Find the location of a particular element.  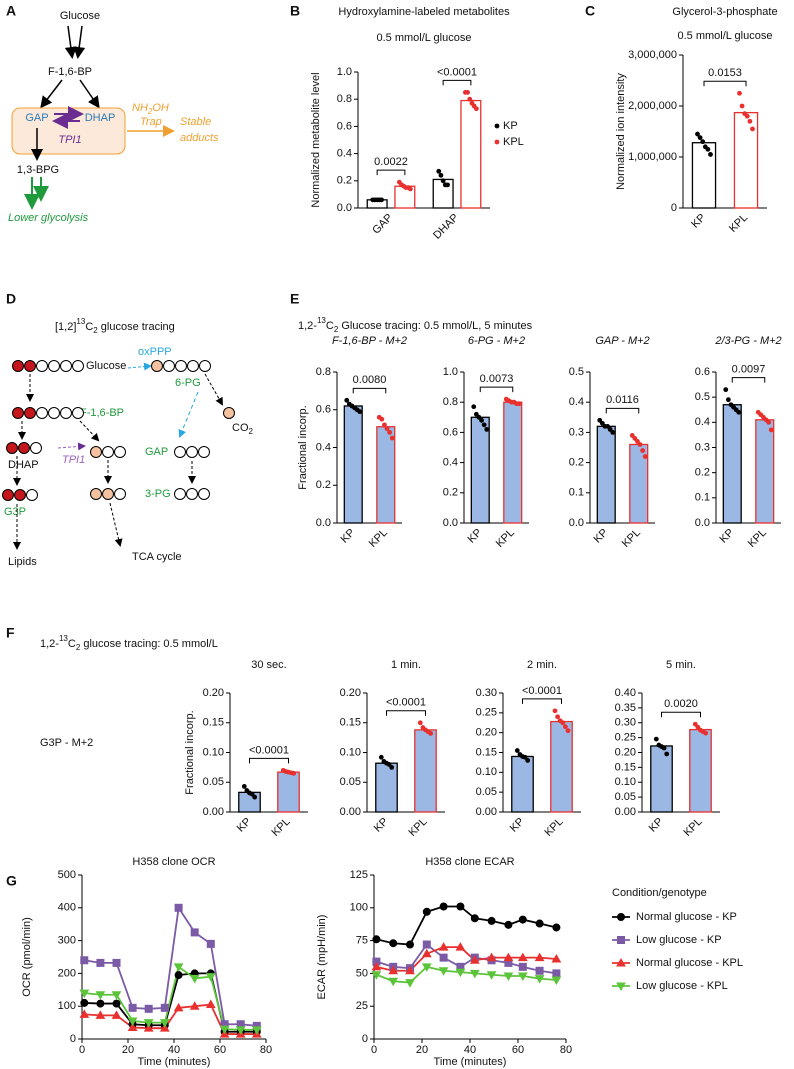

chart-title: F-1,6-BP - M+2 is located at coordinates (369, 341).